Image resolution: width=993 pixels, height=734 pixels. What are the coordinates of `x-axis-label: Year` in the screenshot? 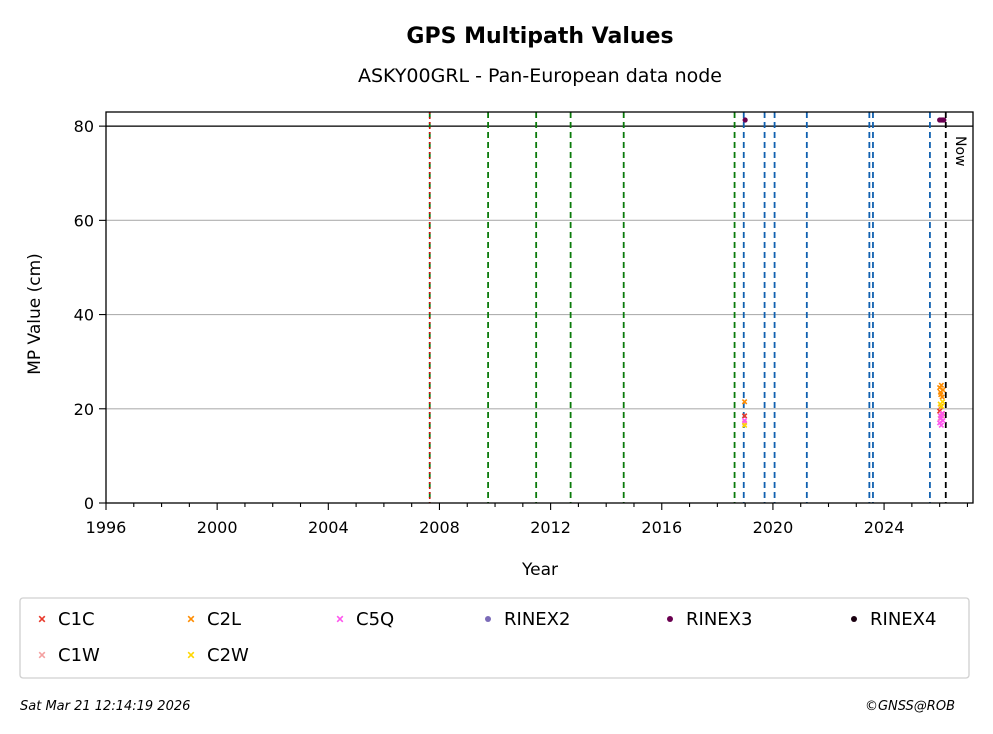 It's located at (539, 570).